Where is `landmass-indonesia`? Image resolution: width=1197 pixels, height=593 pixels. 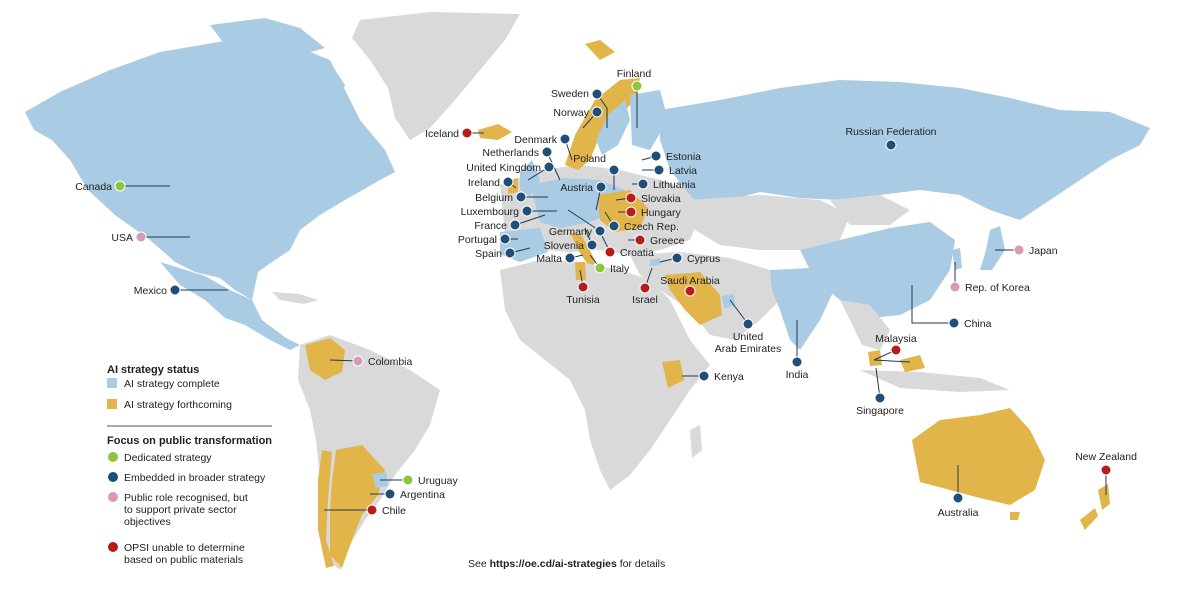 landmass-indonesia is located at coordinates (935, 381).